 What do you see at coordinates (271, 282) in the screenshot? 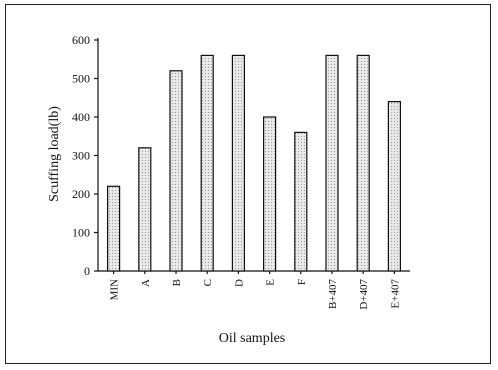
I see `x-tick-label: E` at bounding box center [271, 282].